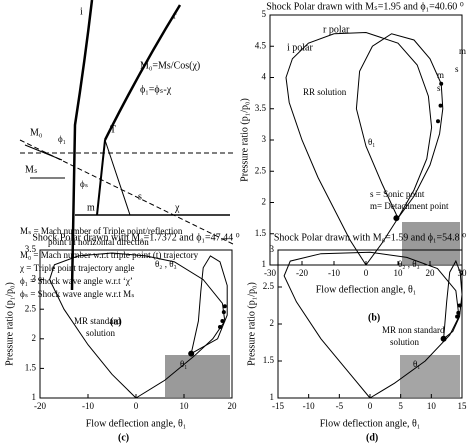  What do you see at coordinates (175, 15) in the screenshot?
I see `label: r` at bounding box center [175, 15].